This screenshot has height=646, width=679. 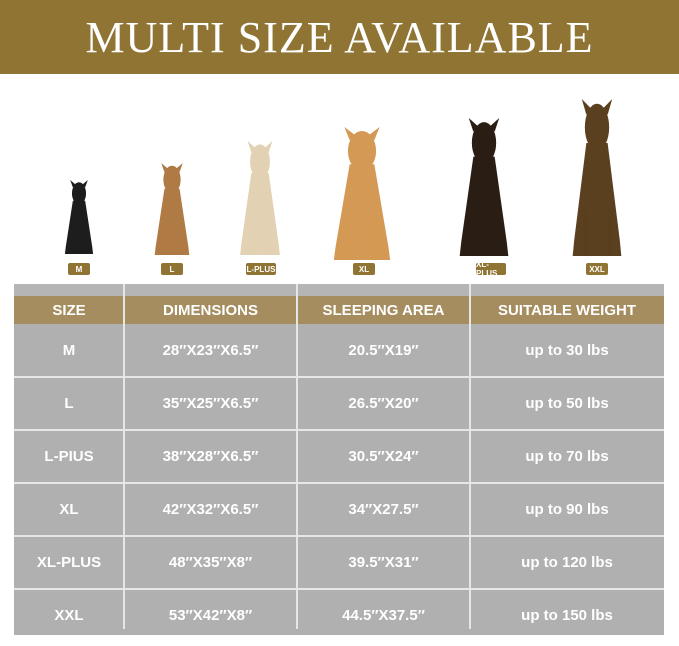 What do you see at coordinates (172, 209) in the screenshot?
I see `beagle-dog-icon` at bounding box center [172, 209].